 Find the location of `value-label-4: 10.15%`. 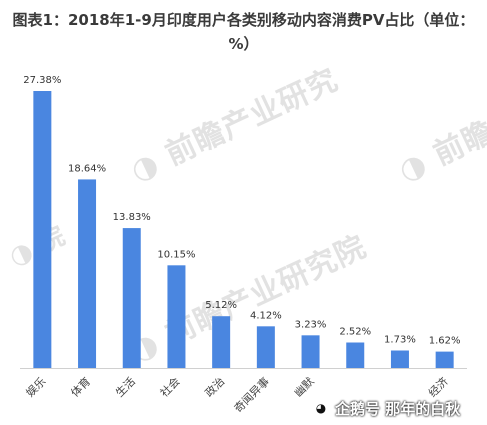

value-label-4: 10.15% is located at coordinates (176, 254).